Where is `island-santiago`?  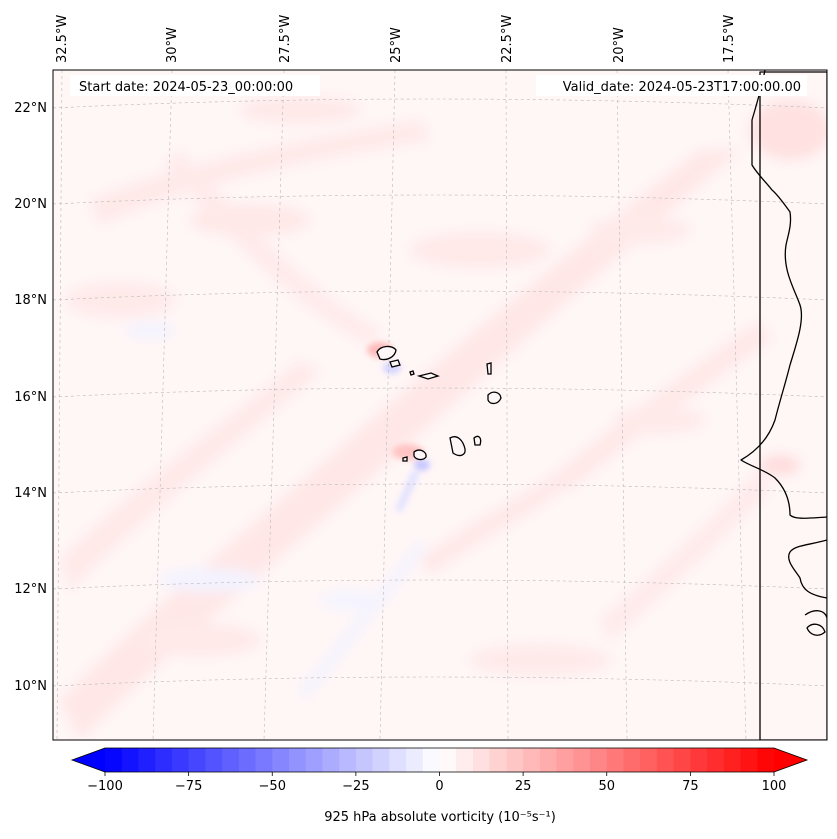
island-santiago is located at coordinates (457, 446).